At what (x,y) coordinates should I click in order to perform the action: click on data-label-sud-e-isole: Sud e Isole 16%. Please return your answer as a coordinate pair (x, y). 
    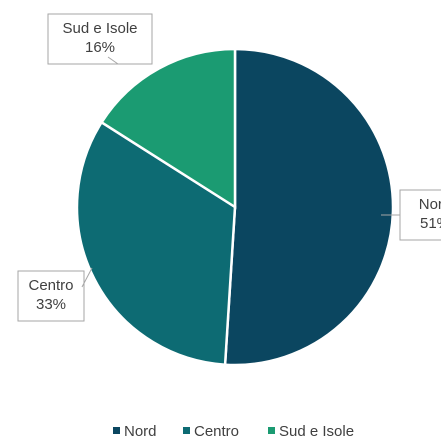
    Looking at the image, I should click on (100, 39).